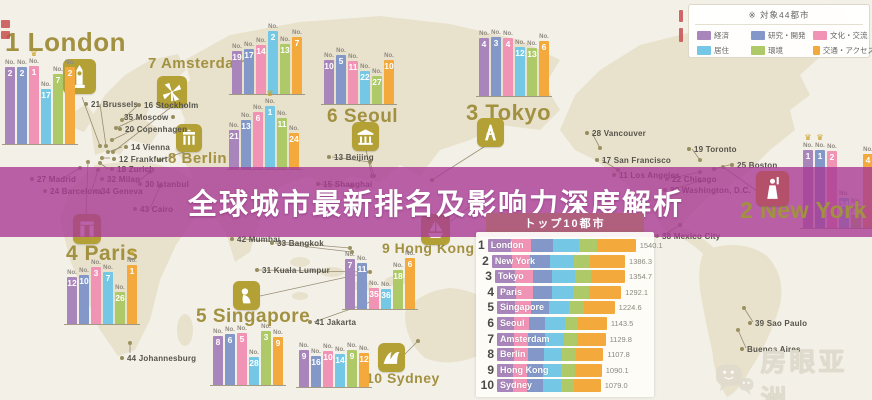 This screenshot has height=400, width=872. Describe the element at coordinates (198, 158) in the screenshot. I see `city-title-berlin: 8 Berlin` at that location.